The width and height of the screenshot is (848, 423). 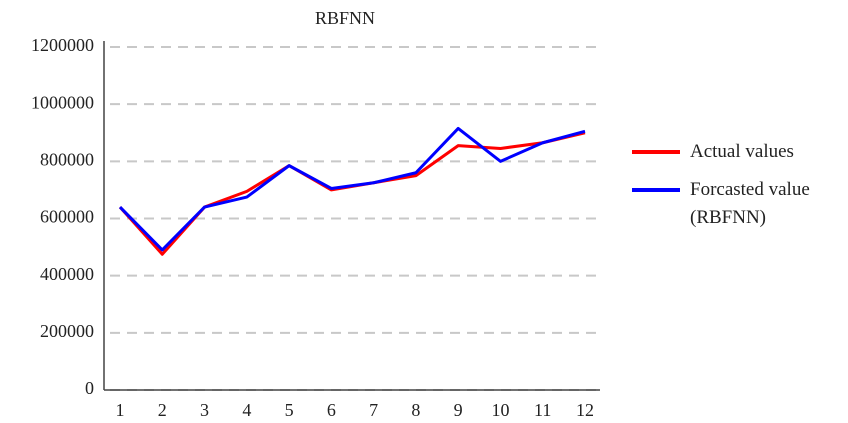 What do you see at coordinates (89, 388) in the screenshot?
I see `y-tick-label: 0` at bounding box center [89, 388].